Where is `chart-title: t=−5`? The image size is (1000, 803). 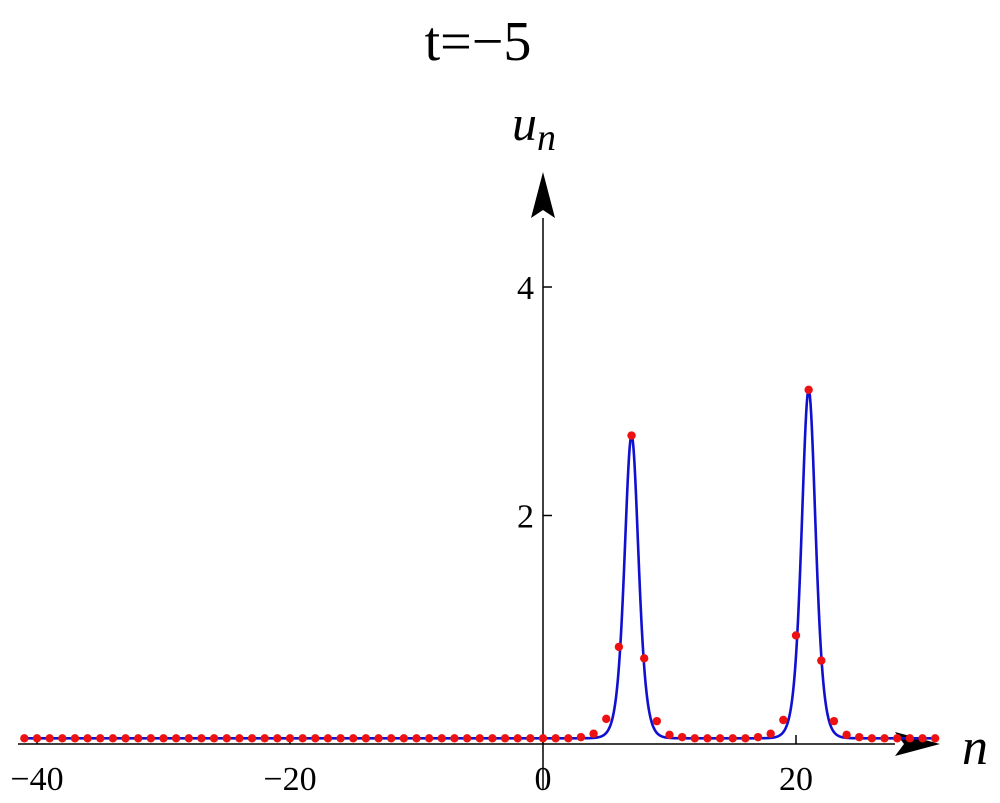 chart-title: t=−5 is located at coordinates (478, 42).